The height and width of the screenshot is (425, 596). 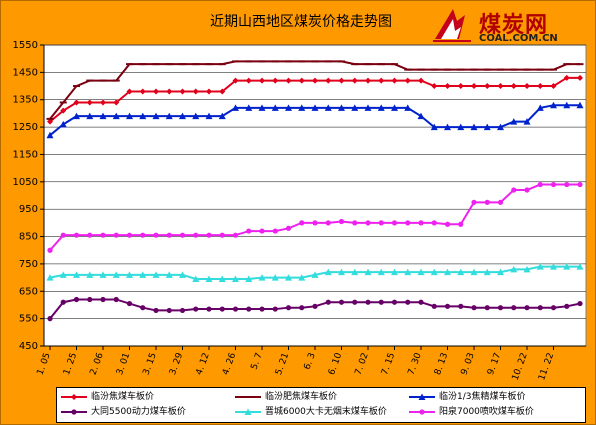 What do you see at coordinates (138, 412) in the screenshot?
I see `legend-label: 大同5500动力煤车板价` at bounding box center [138, 412].